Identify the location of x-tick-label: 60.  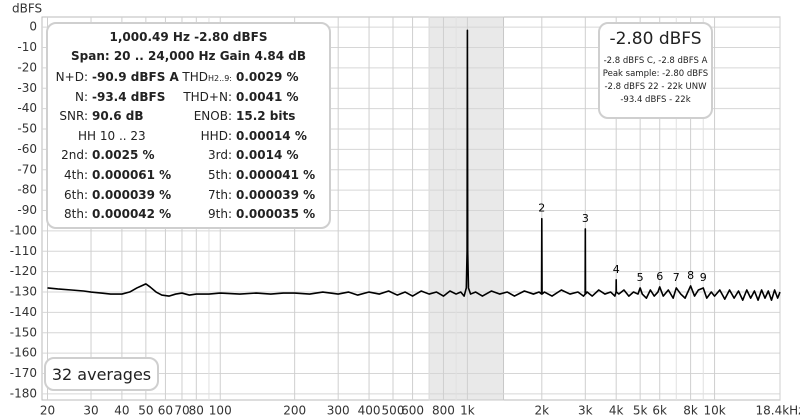
(165, 411).